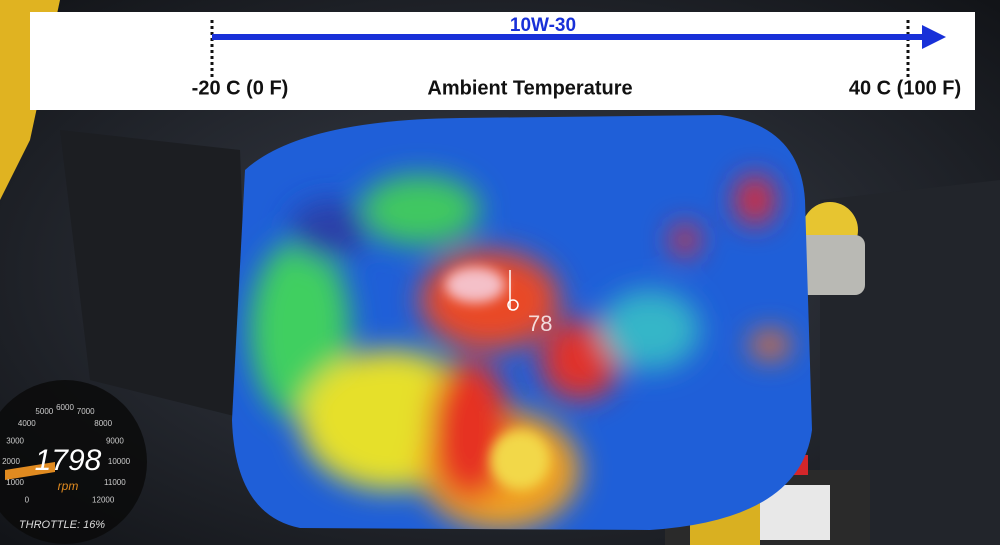 Image resolution: width=1000 pixels, height=545 pixels. What do you see at coordinates (540, 323) in the screenshot?
I see `spot-reading: 78` at bounding box center [540, 323].